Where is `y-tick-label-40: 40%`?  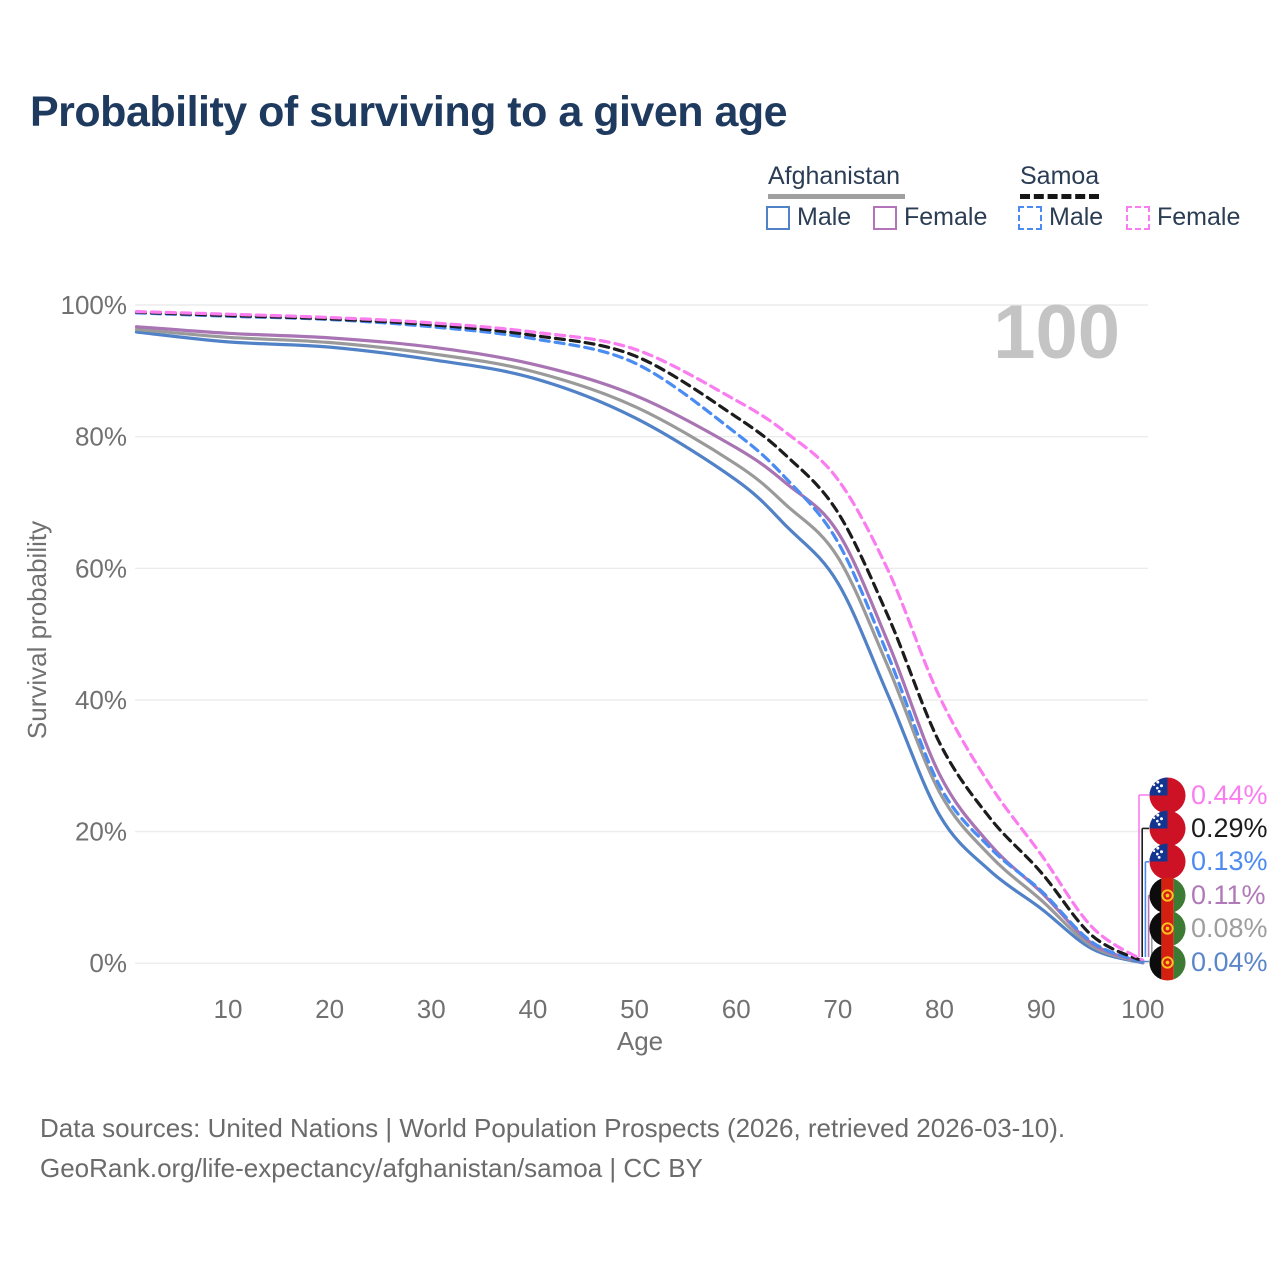 y-tick-label-40: 40% is located at coordinates (101, 700).